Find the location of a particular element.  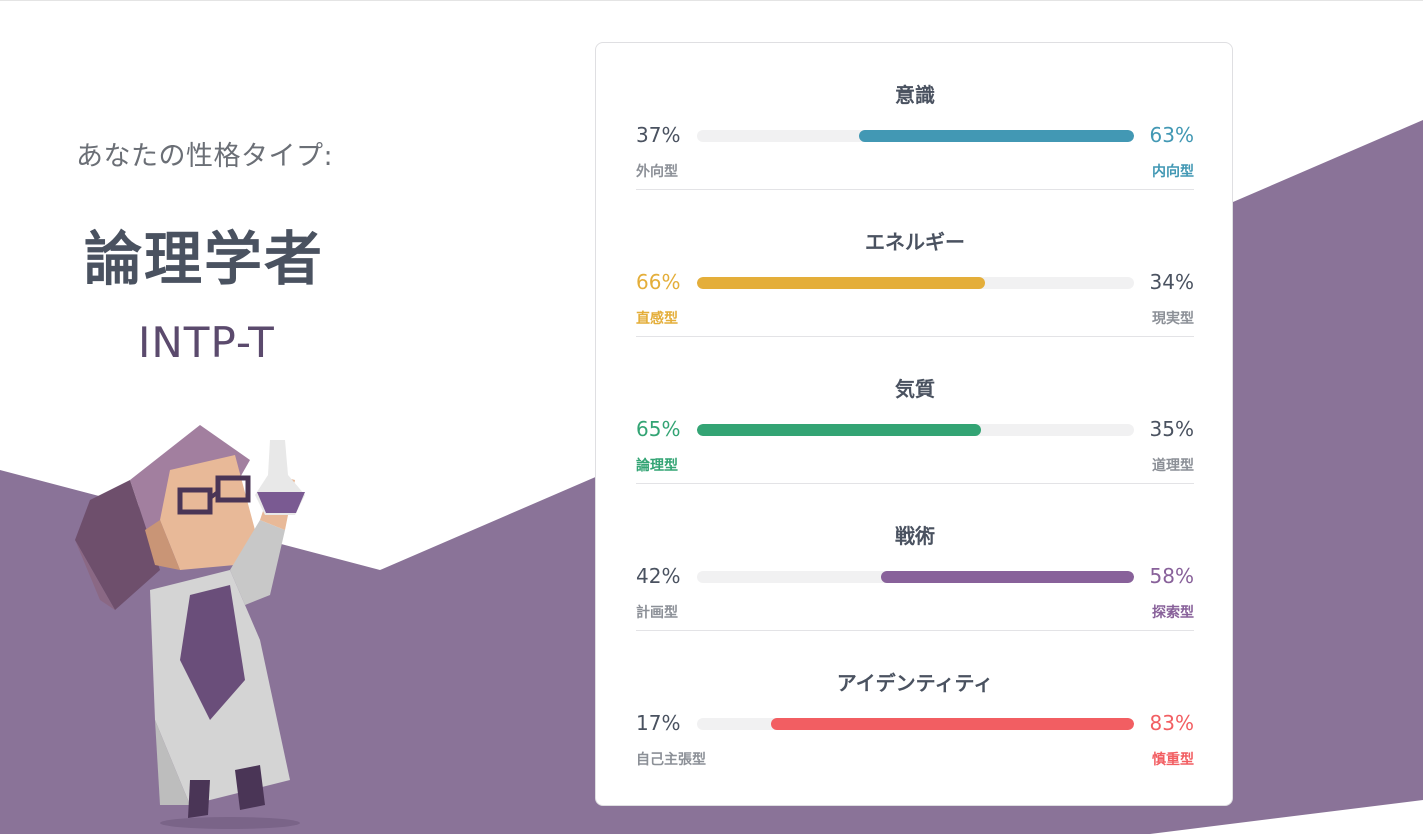

trait-left-label: 外向型 is located at coordinates (657, 172).